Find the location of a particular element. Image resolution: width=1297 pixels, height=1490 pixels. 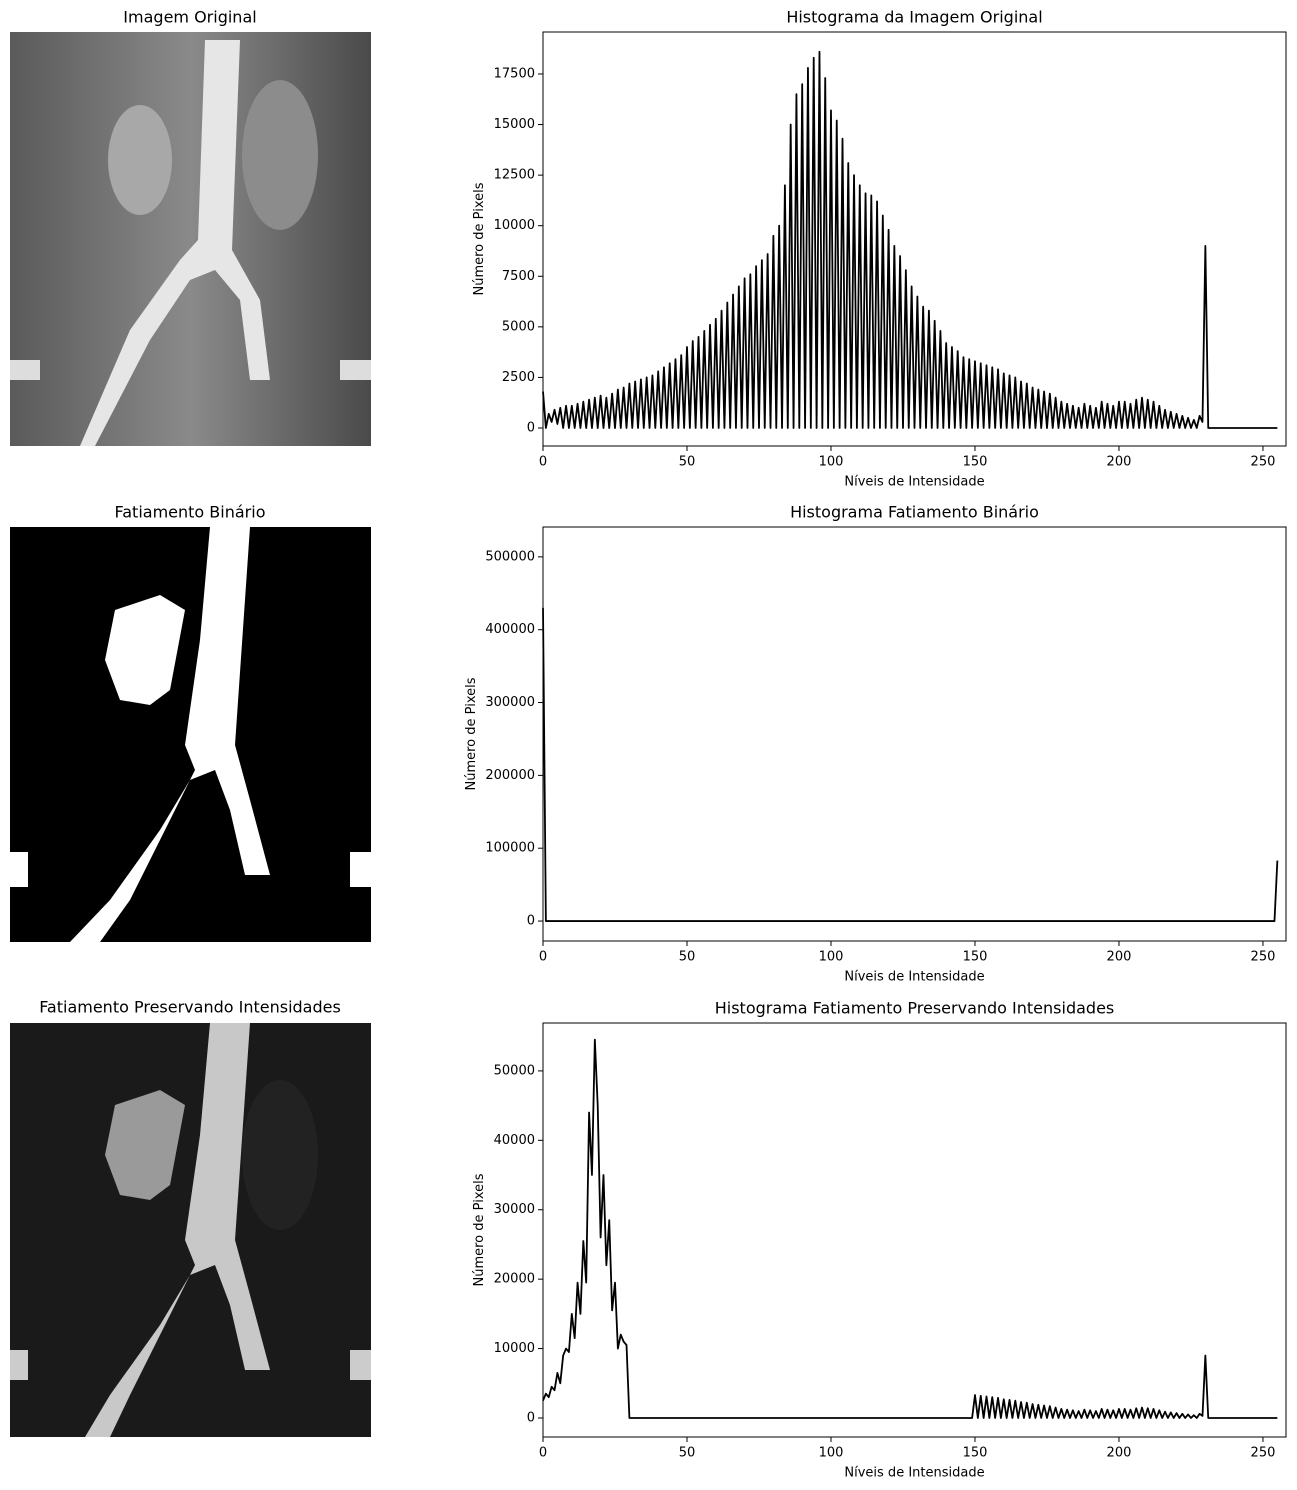

y-tick-label: 200000 is located at coordinates (510, 775).